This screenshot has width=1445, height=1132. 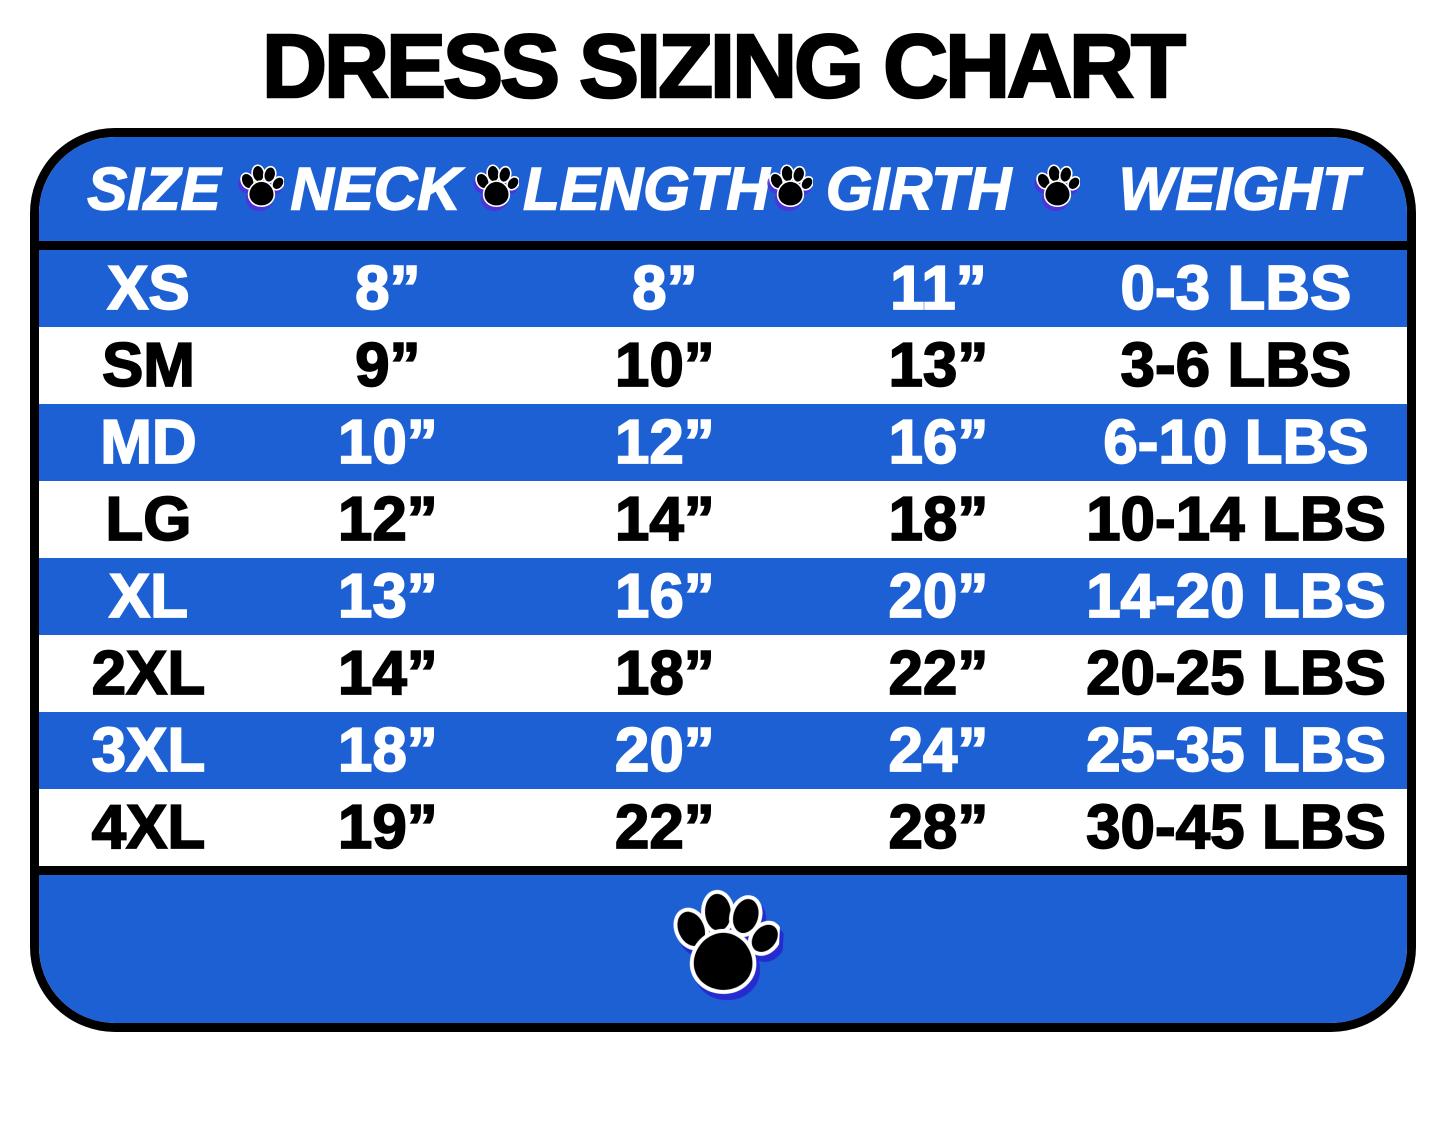 I want to click on neck-cell: 19”, so click(x=388, y=827).